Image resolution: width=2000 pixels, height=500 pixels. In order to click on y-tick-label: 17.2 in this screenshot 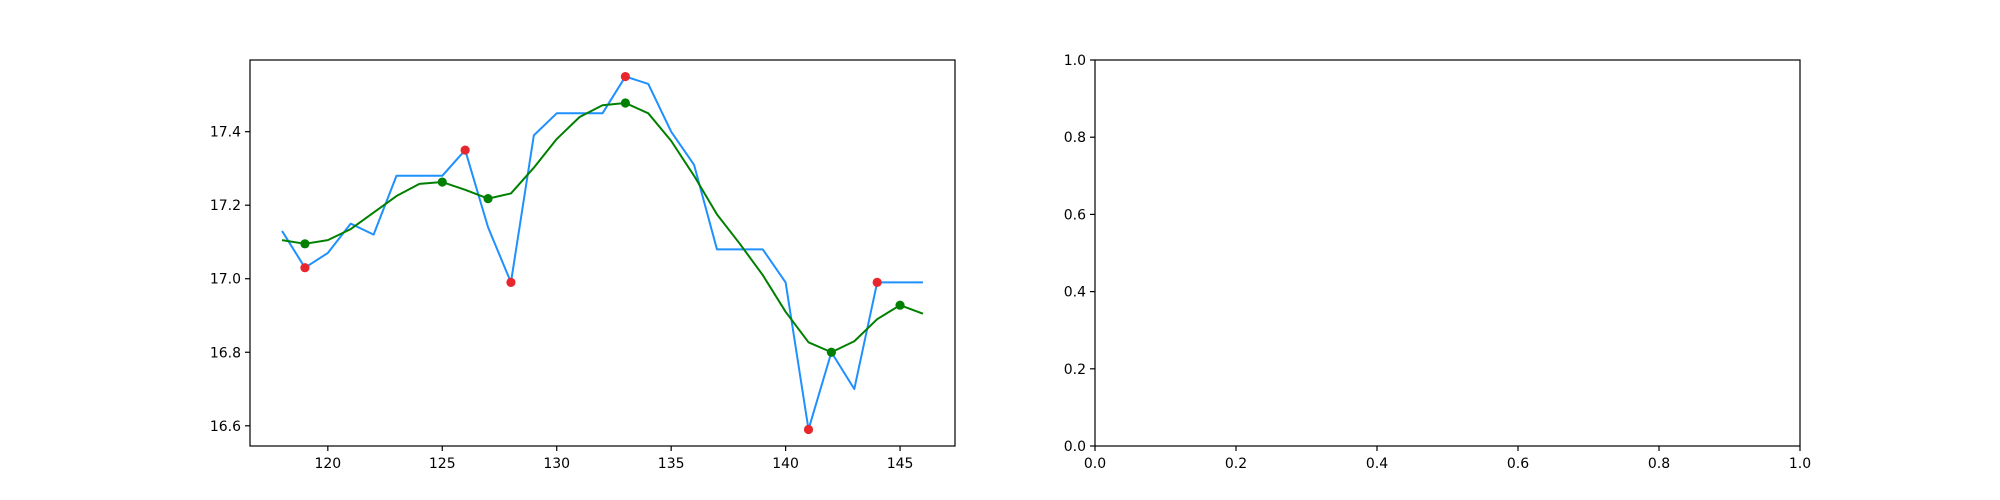, I will do `click(225, 206)`.